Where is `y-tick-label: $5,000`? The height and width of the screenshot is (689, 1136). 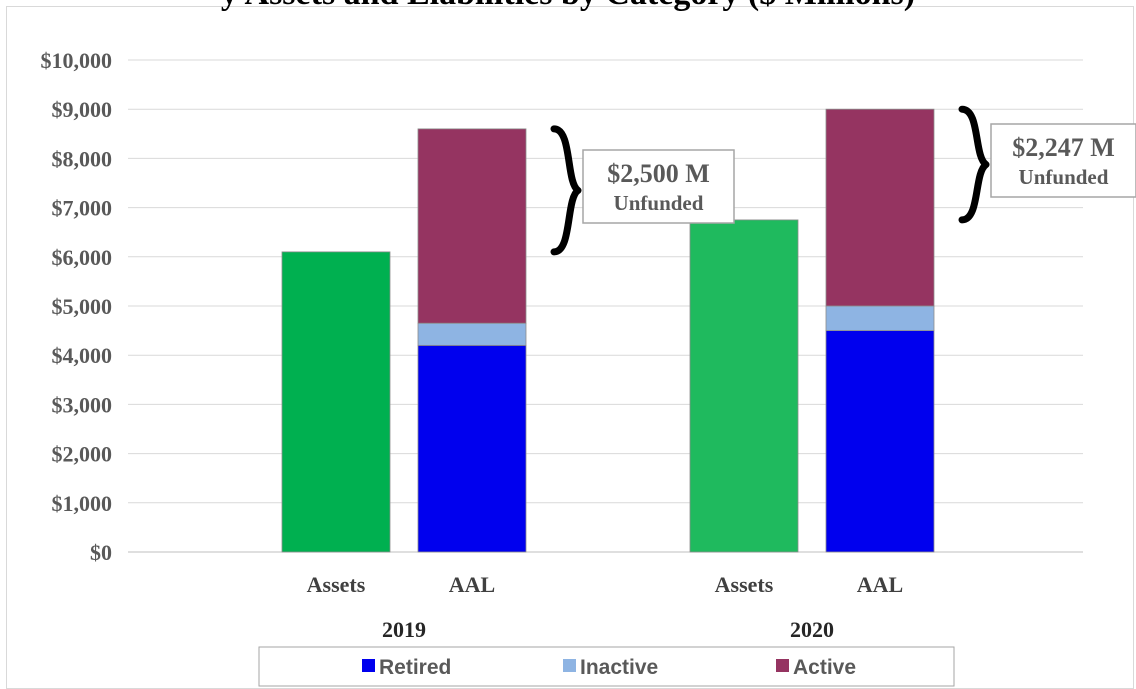 y-tick-label: $5,000 is located at coordinates (82, 306).